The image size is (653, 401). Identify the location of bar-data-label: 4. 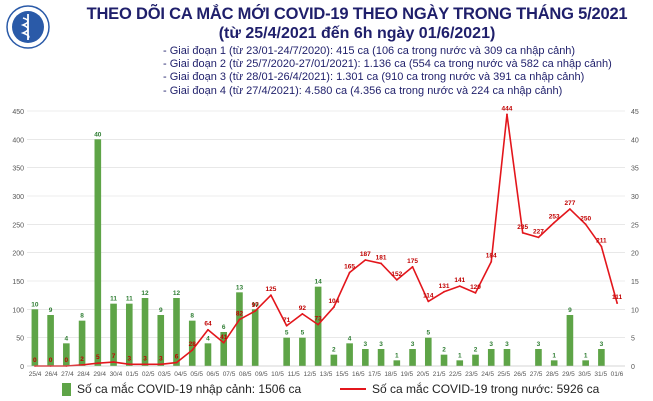
(208, 338).